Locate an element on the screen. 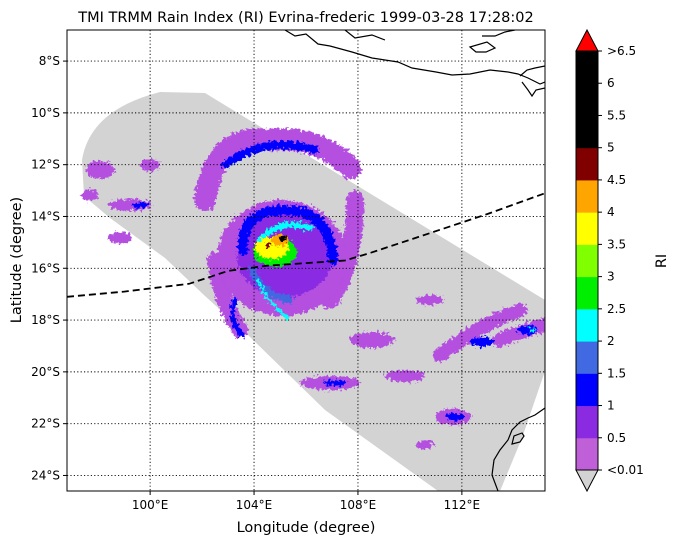  y-axis-label: Latitude (degree) is located at coordinates (17, 260).